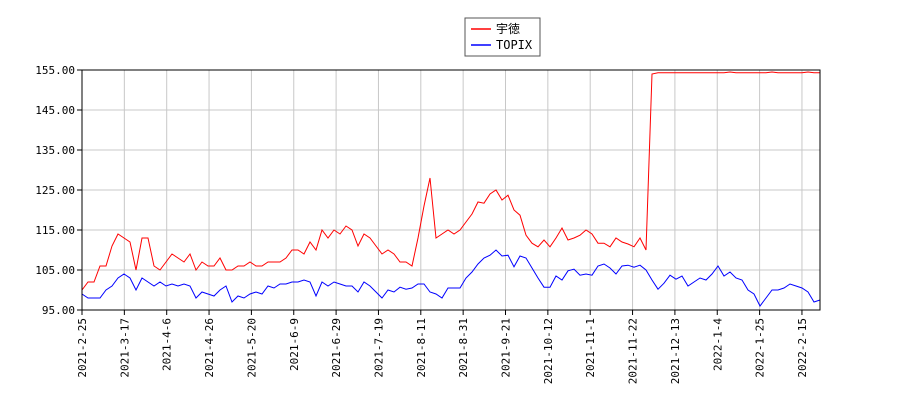  I want to click on x-tick-label: 2021-6-29, so click(336, 348).